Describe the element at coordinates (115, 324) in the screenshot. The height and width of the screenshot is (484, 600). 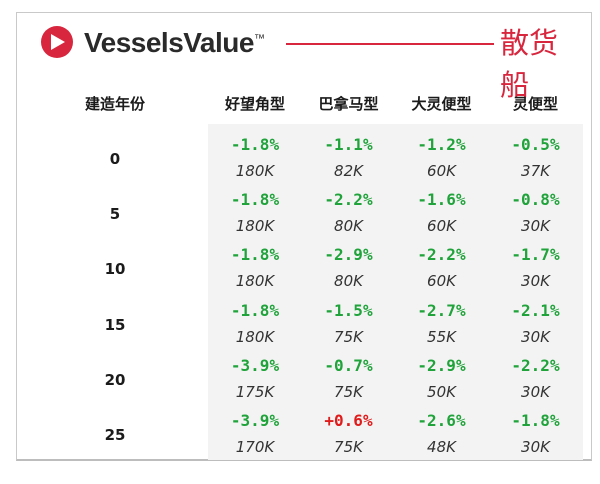
I see `build-year-cell: 15` at that location.